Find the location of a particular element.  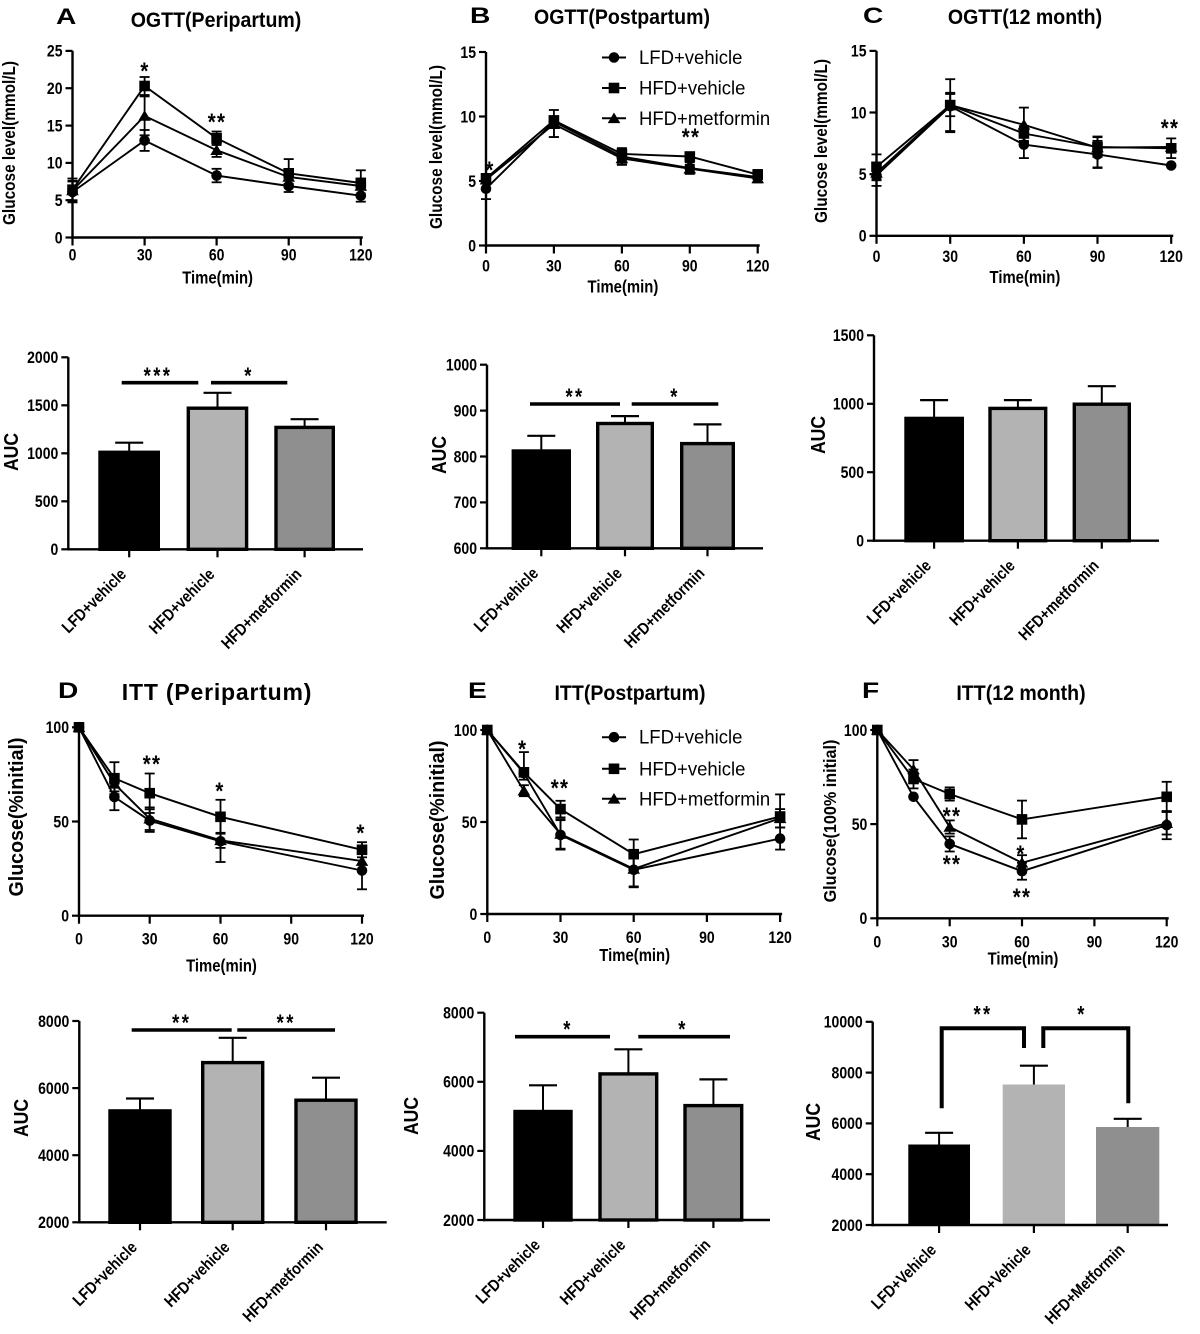

svg-text: C is located at coordinates (873, 16).